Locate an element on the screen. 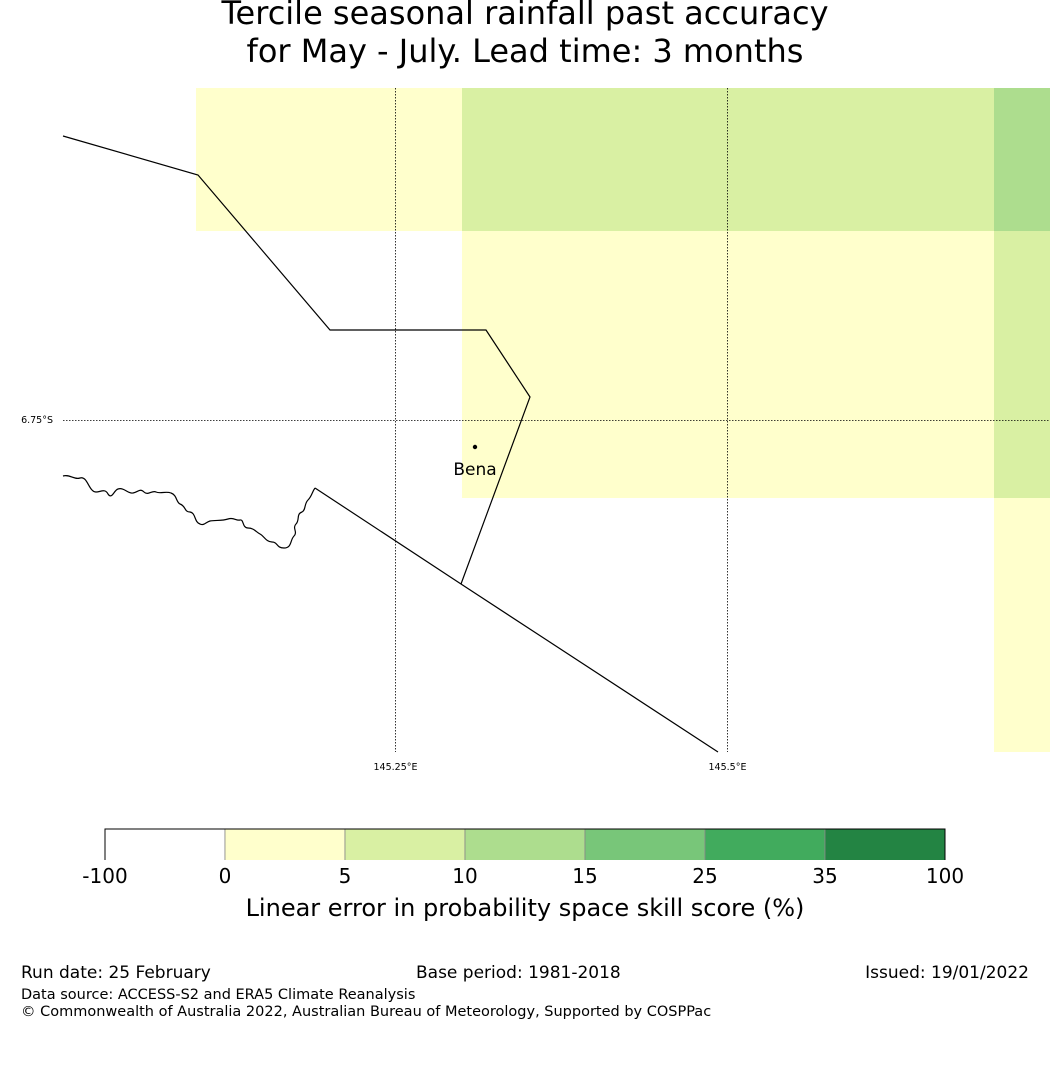  run-date: Run date: 25 February is located at coordinates (116, 973).